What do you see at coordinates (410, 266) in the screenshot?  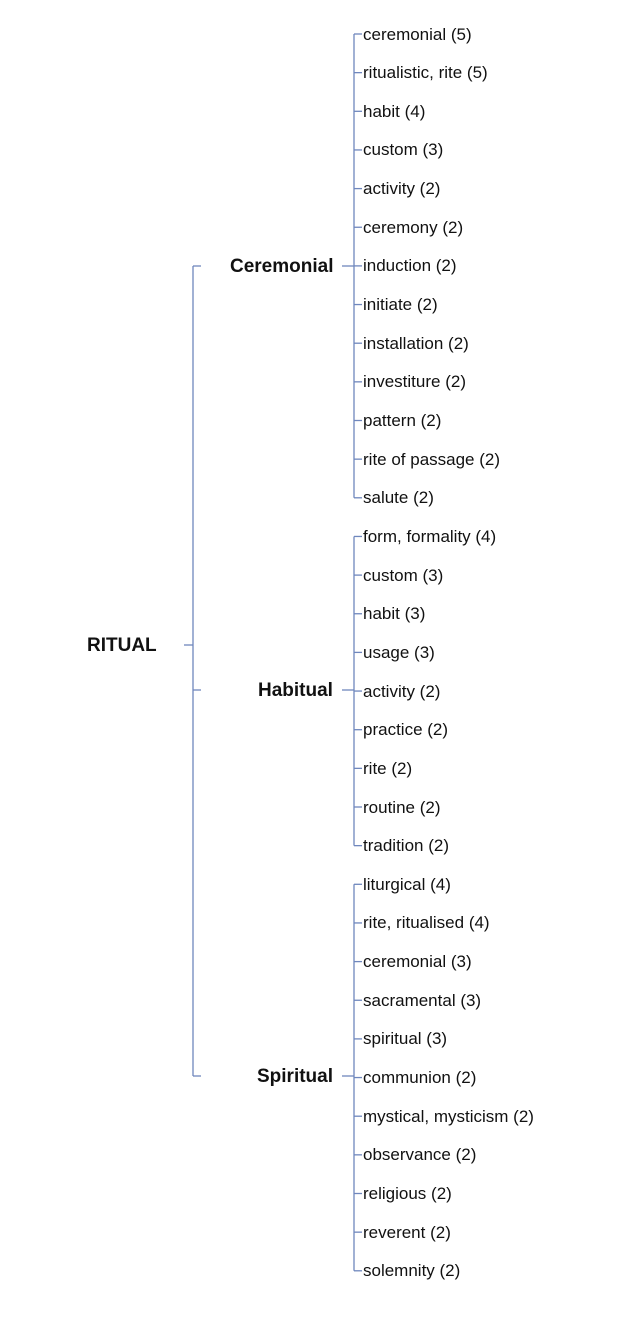 I see `leaf-item: induction (2)` at bounding box center [410, 266].